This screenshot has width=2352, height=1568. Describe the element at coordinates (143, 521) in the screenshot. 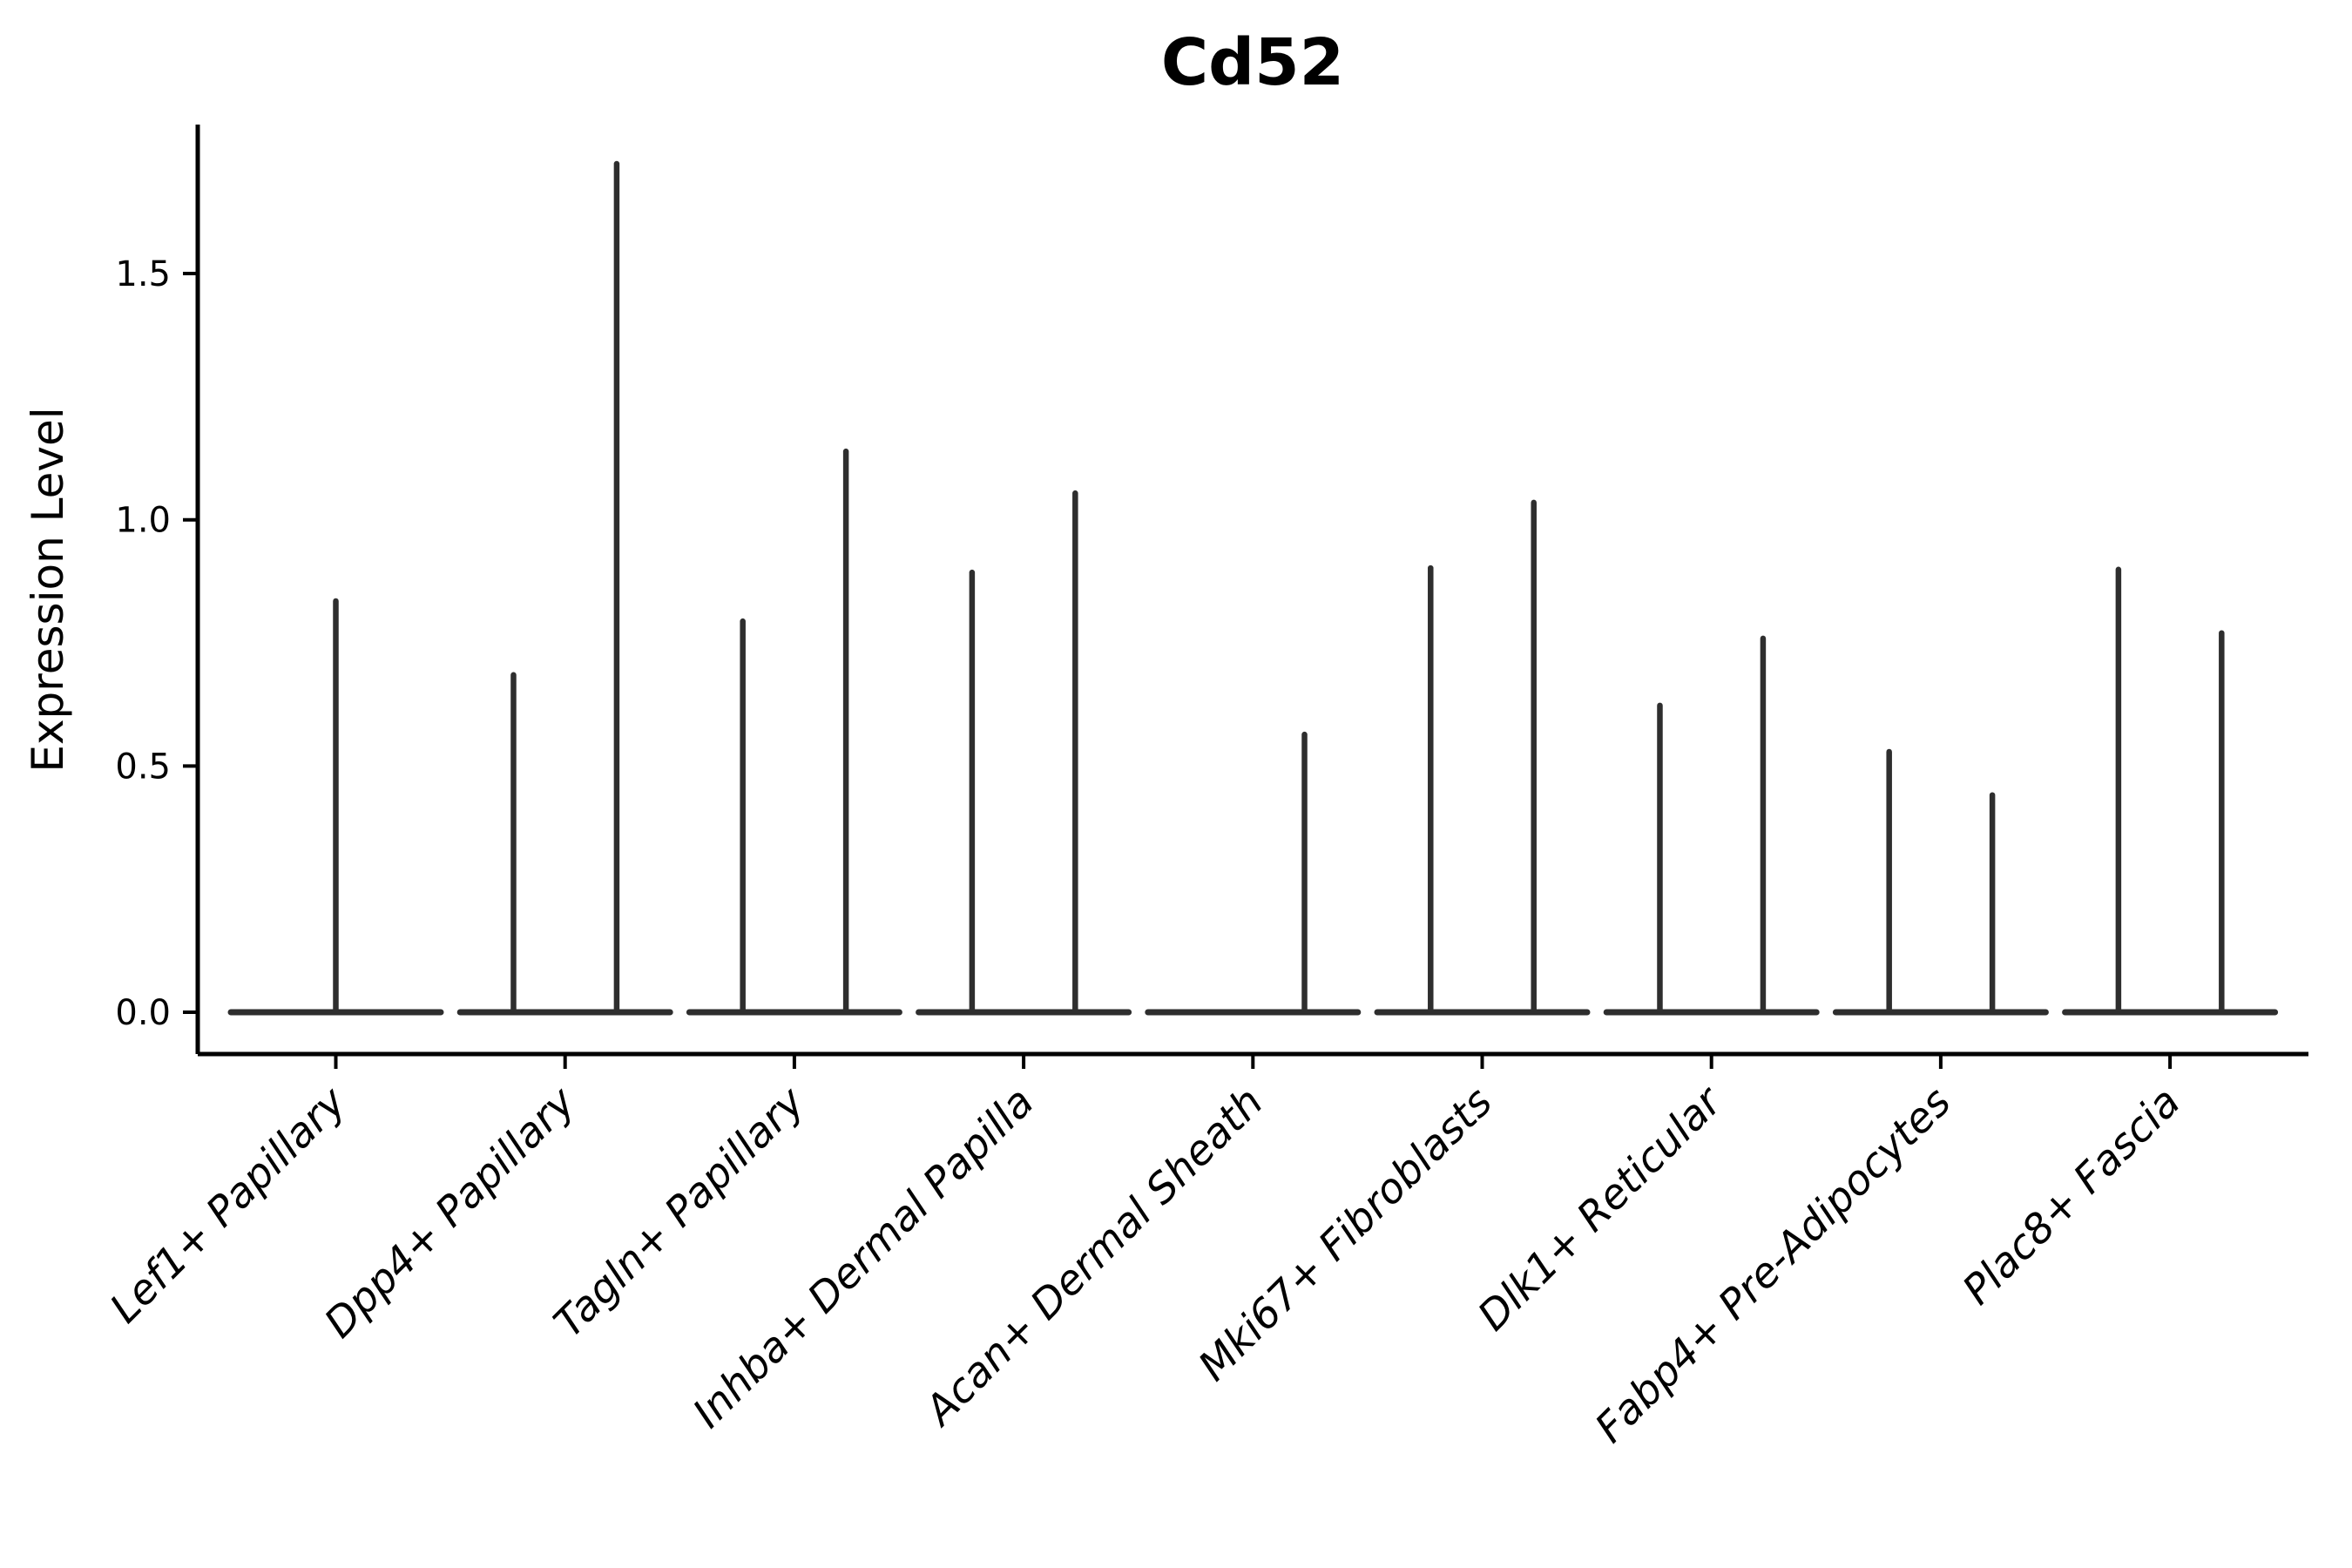

I see `y-tick-label: 1.0` at that location.